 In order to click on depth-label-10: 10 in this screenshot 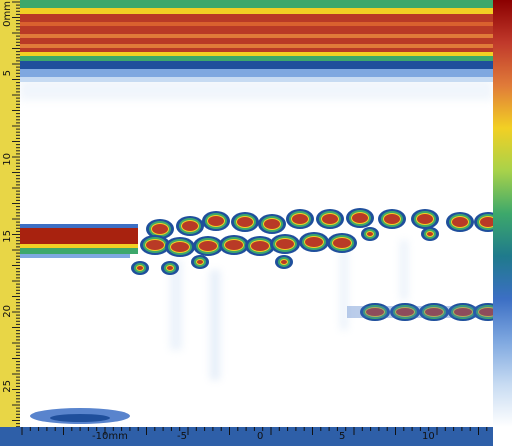, I will do `click(7, 159)`.